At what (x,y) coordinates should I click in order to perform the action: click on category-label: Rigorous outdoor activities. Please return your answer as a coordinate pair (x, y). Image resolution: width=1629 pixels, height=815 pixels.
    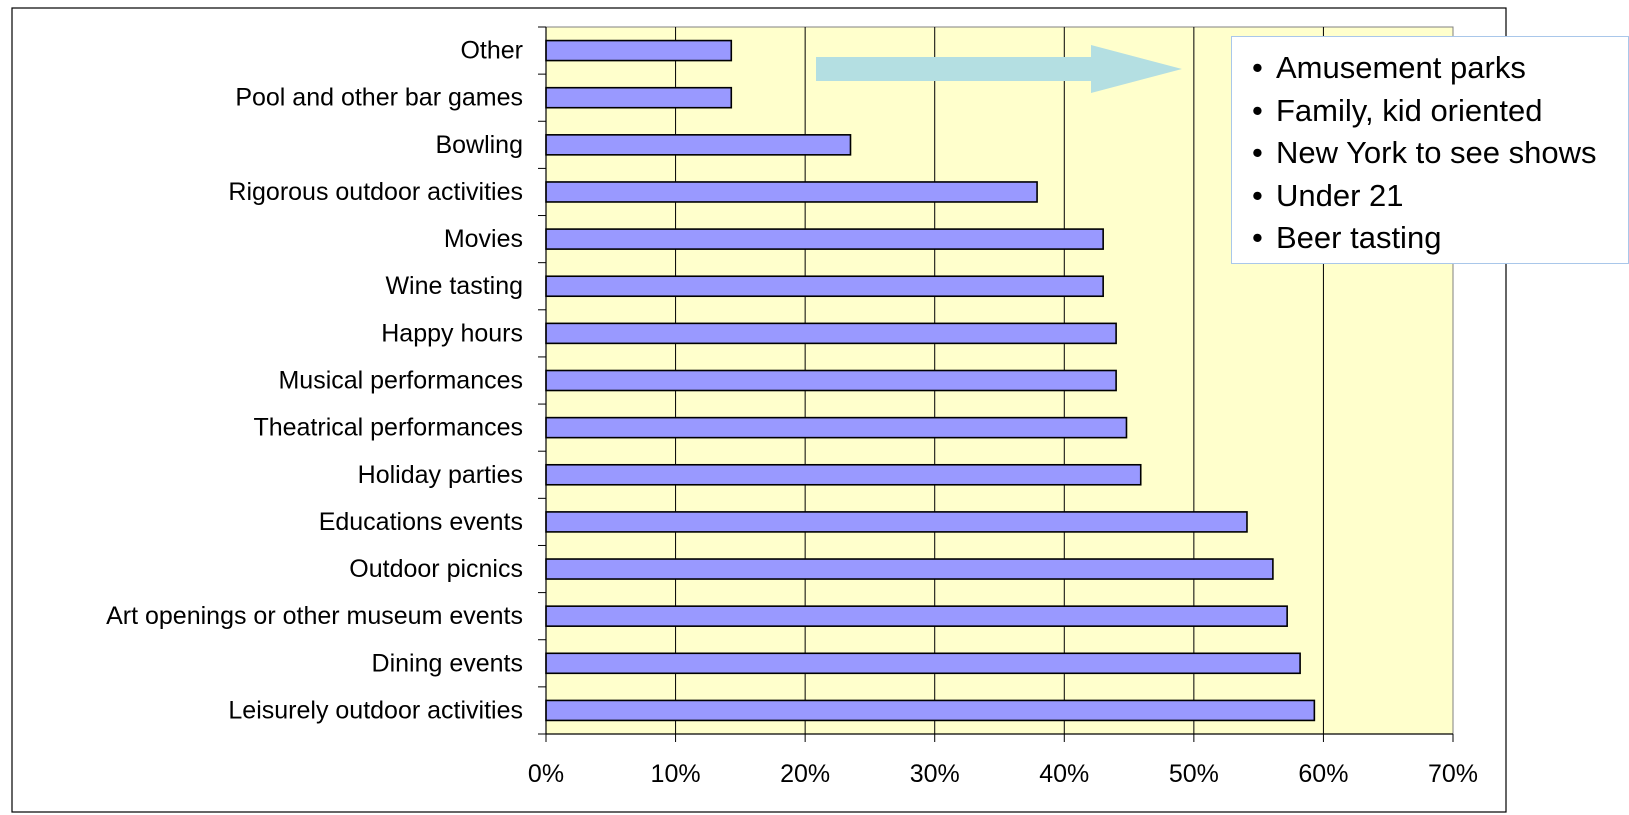
    Looking at the image, I should click on (375, 192).